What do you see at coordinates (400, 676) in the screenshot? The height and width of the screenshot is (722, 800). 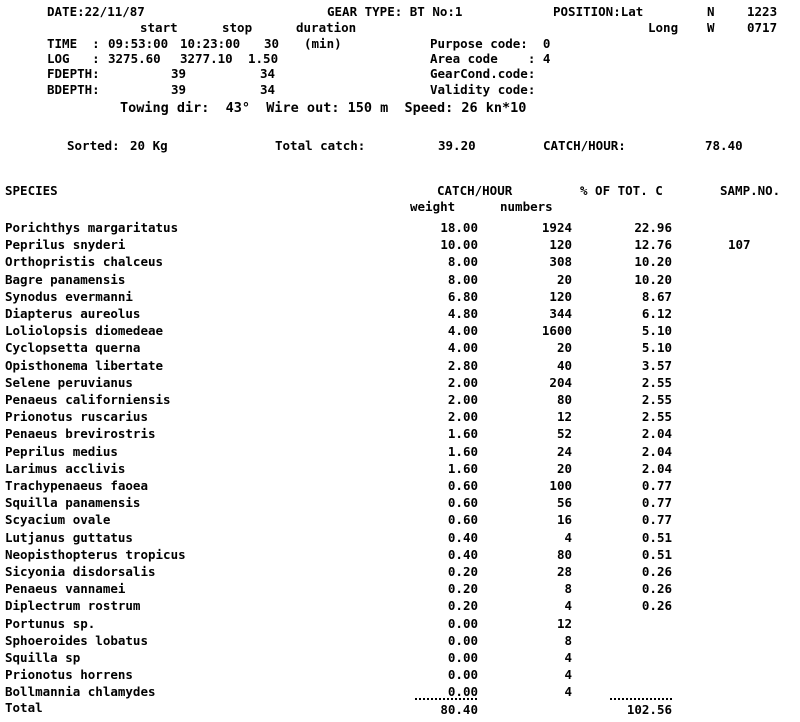 I see `table-row: Prionotus horrens 0.00 4` at bounding box center [400, 676].